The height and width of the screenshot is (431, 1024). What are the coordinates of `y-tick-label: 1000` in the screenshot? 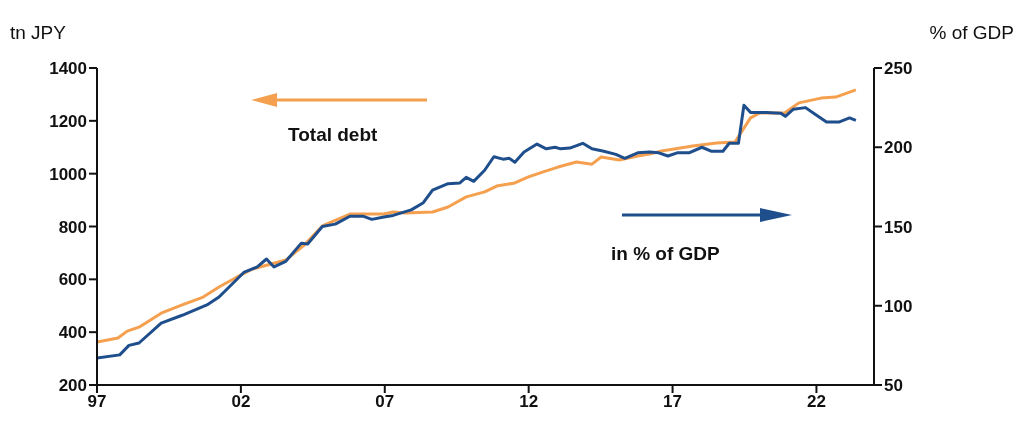 It's located at (68, 174).